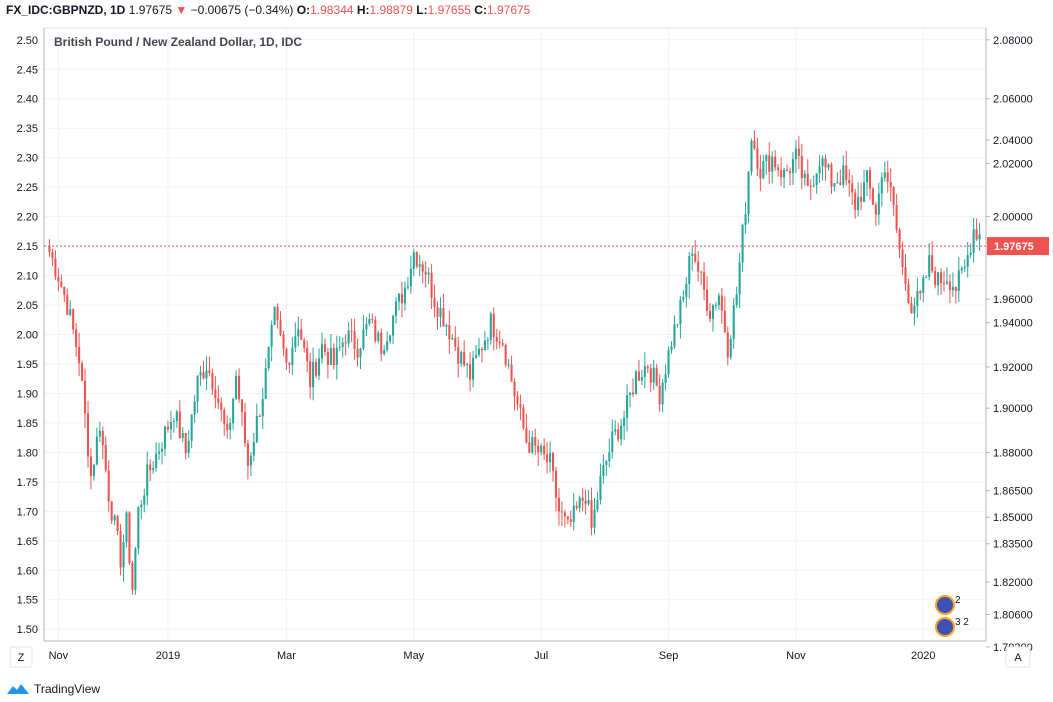 The image size is (1053, 702). What do you see at coordinates (21, 657) in the screenshot?
I see `scale-z-button` at bounding box center [21, 657].